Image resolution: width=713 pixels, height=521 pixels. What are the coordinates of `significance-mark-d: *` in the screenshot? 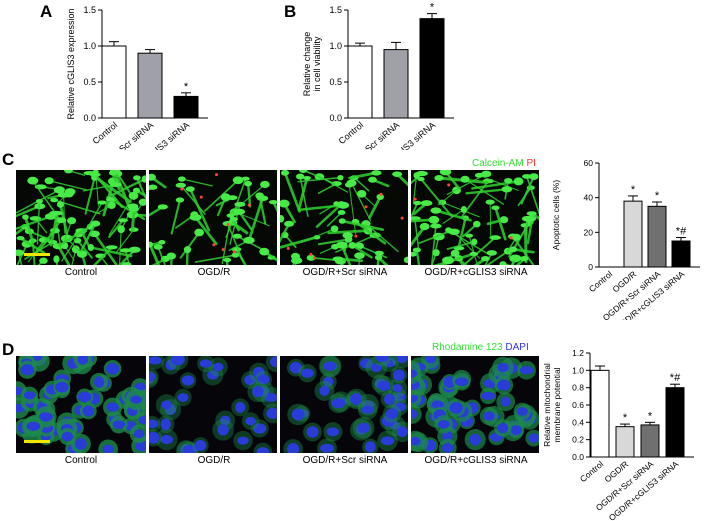 It's located at (650, 416).